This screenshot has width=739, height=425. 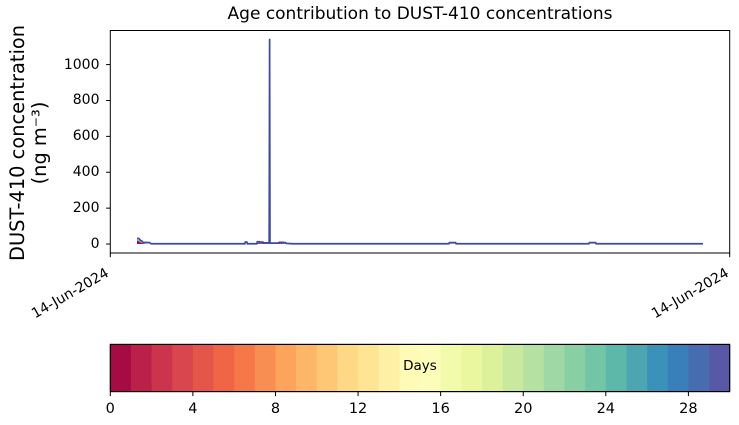 What do you see at coordinates (606, 408) in the screenshot?
I see `colorbar-tick-label: 24` at bounding box center [606, 408].